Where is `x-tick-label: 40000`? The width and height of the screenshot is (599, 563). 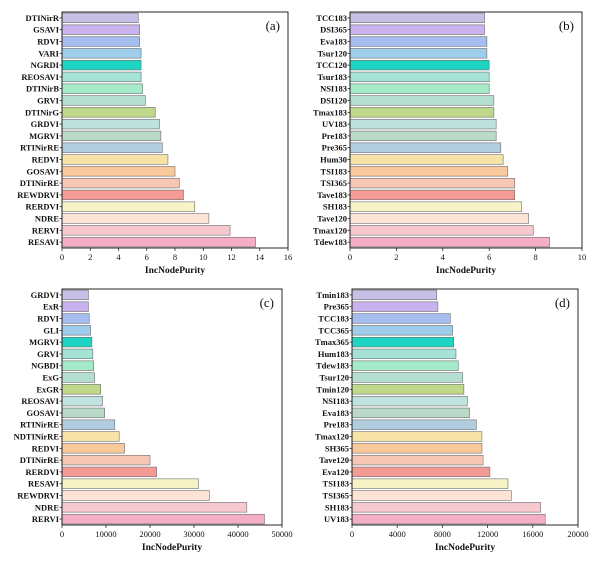 x-tick-label: 40000 is located at coordinates (237, 534).